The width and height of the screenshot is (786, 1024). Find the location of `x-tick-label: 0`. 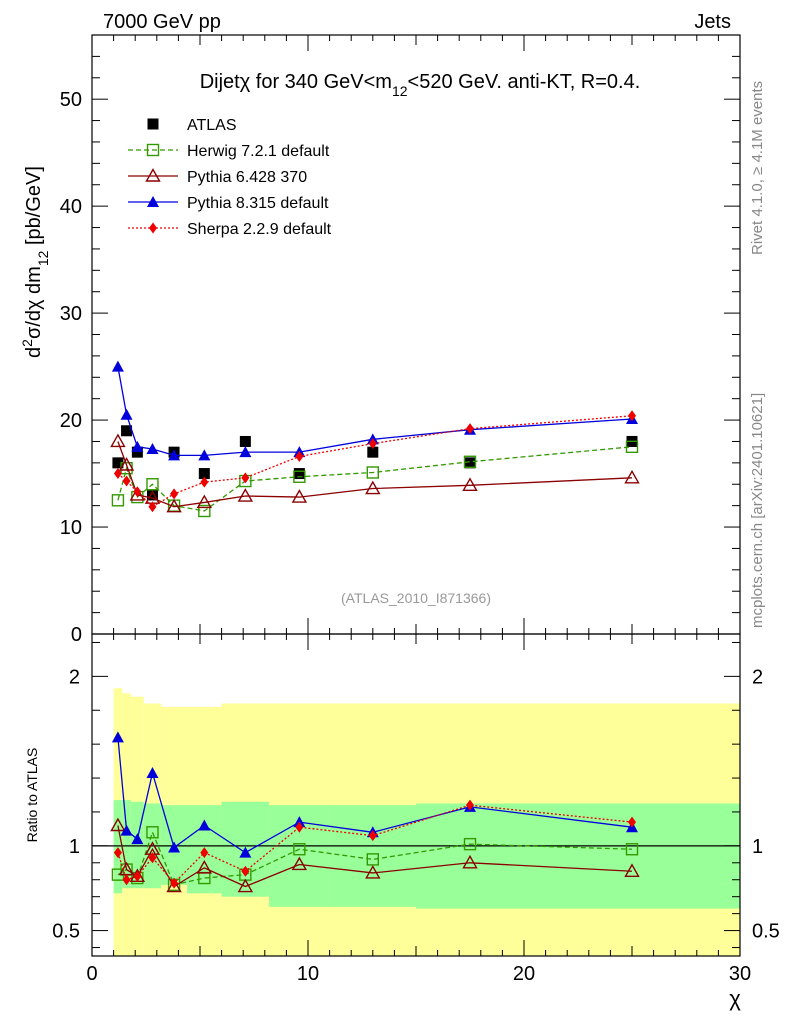

x-tick-label: 0 is located at coordinates (91, 974).